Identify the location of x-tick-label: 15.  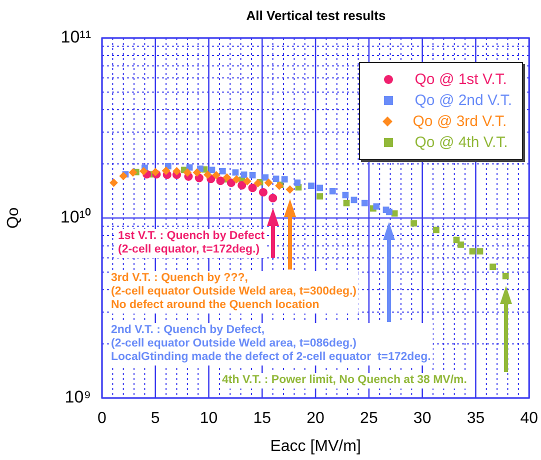
(262, 419).